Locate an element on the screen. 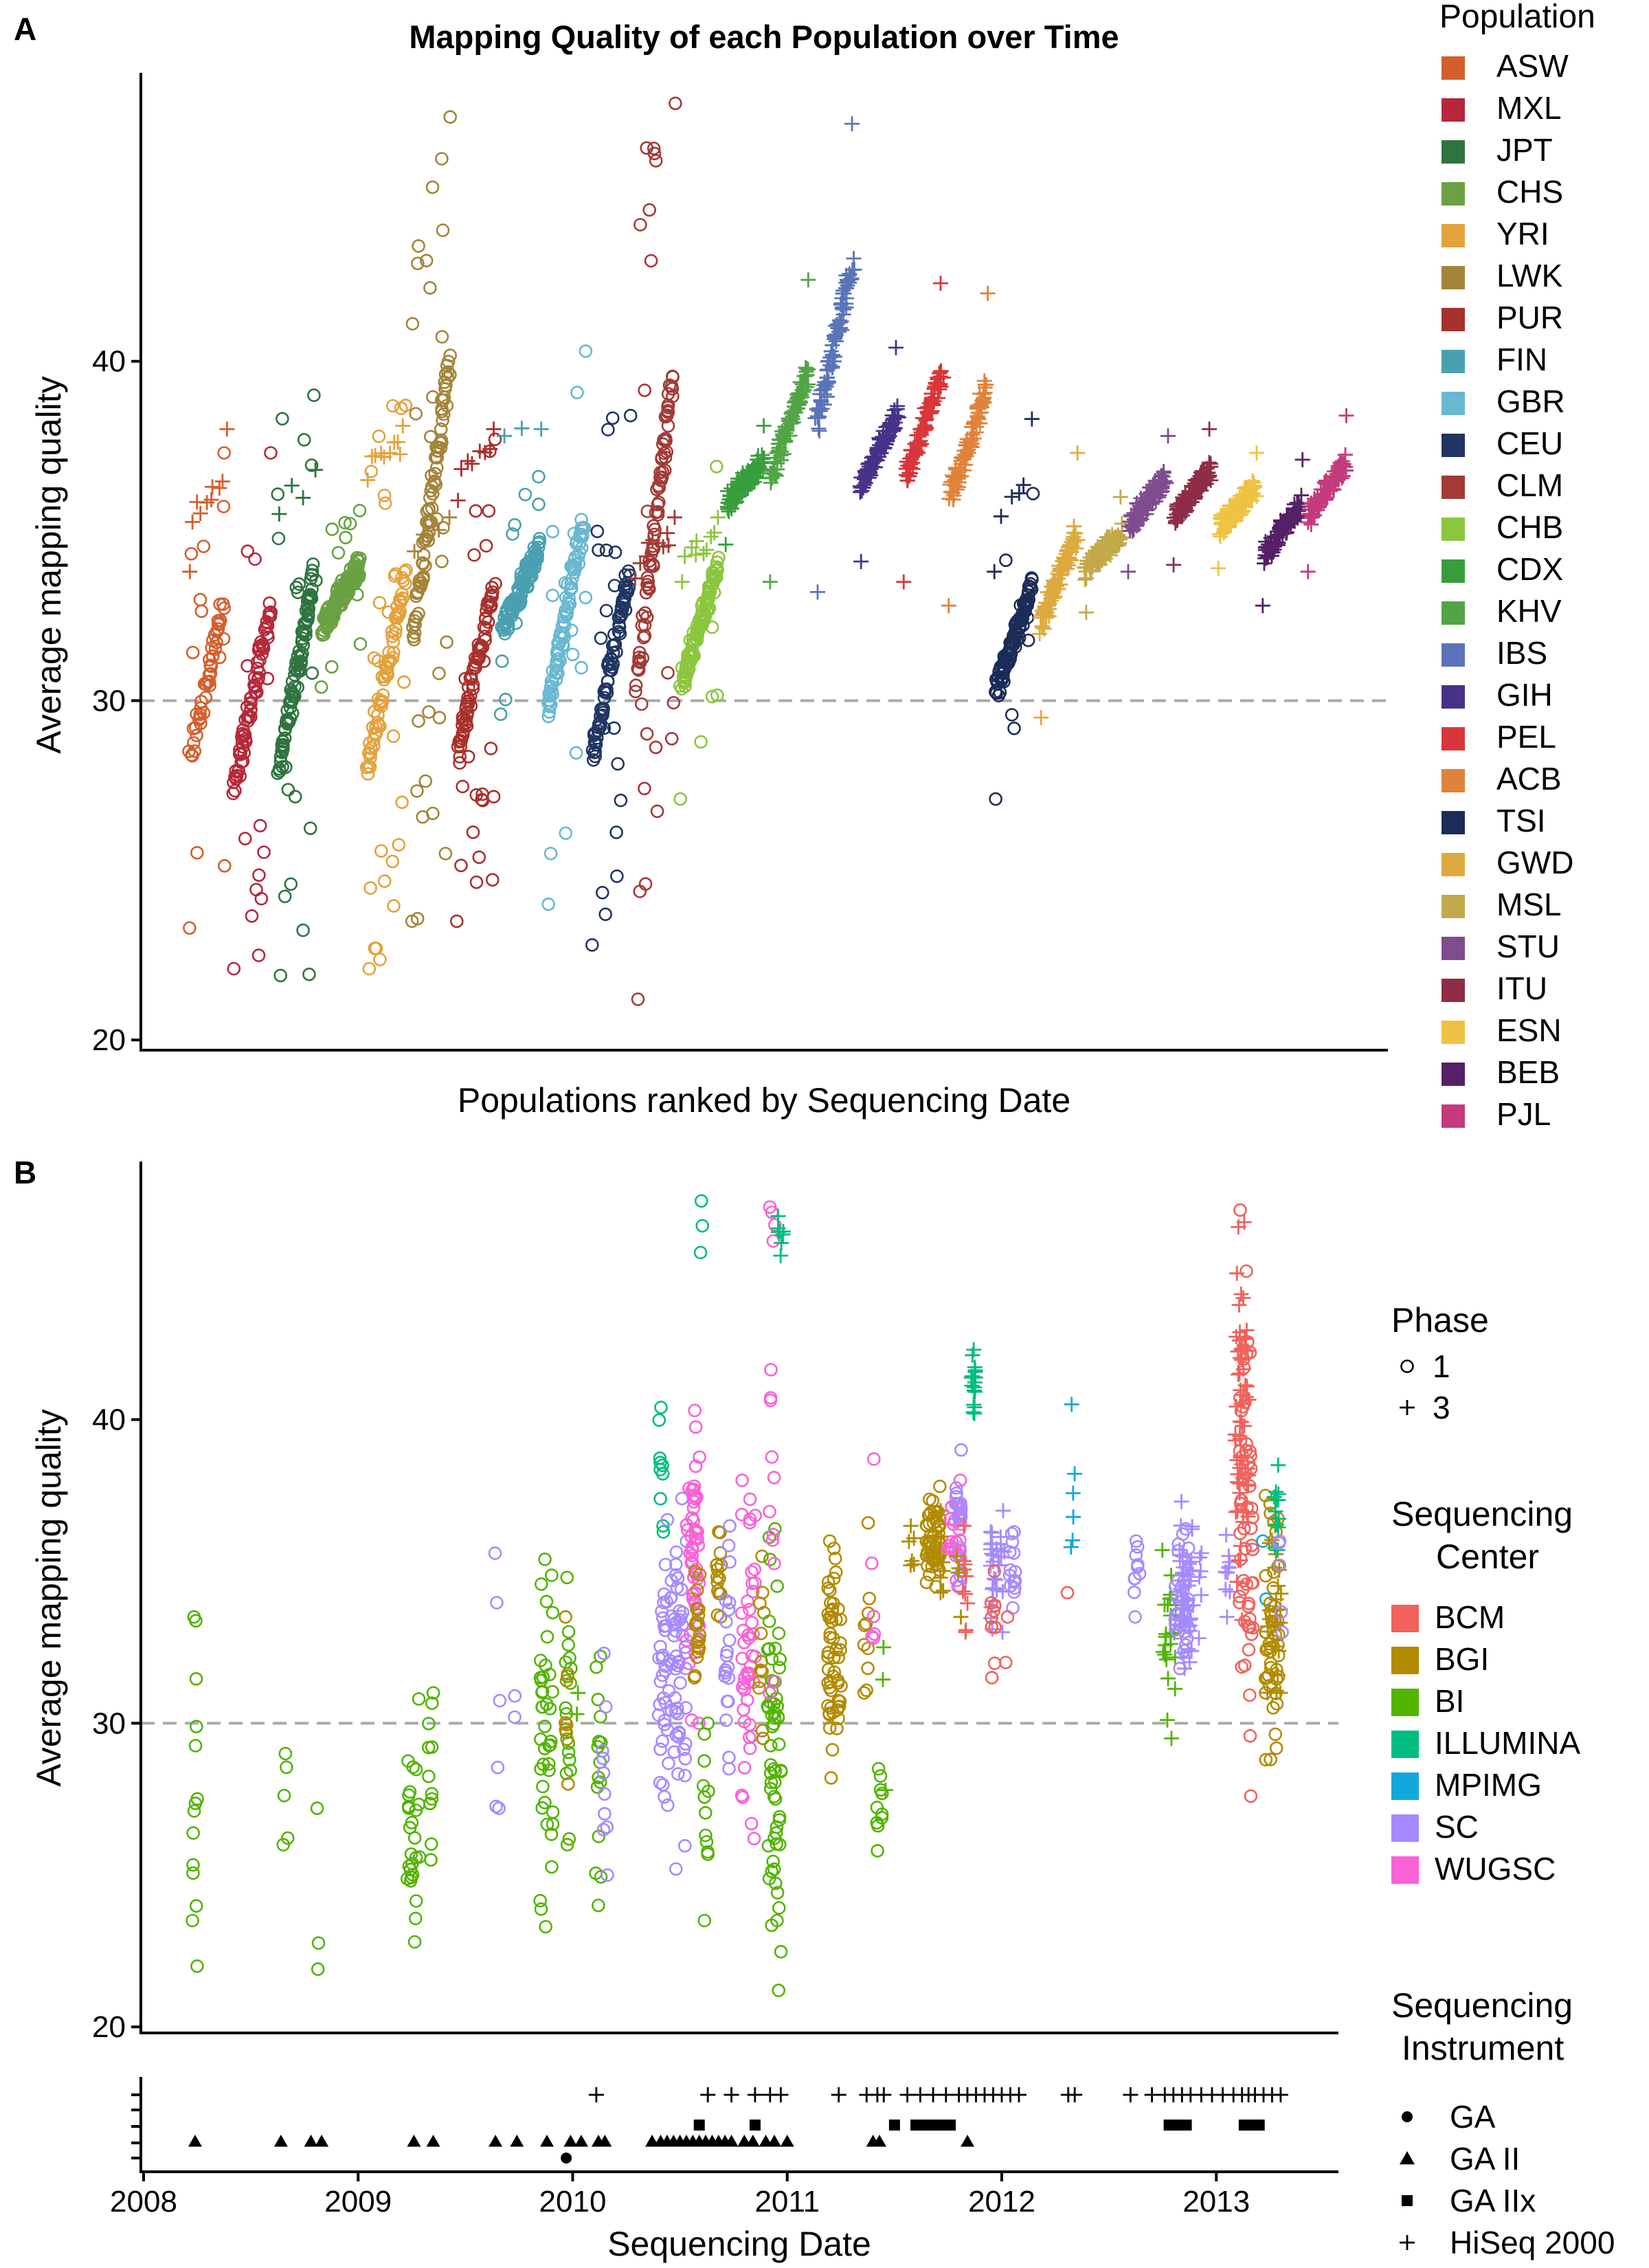 Image resolution: width=1649 pixels, height=2268 pixels. point-ACB-phase3 is located at coordinates (949, 606).